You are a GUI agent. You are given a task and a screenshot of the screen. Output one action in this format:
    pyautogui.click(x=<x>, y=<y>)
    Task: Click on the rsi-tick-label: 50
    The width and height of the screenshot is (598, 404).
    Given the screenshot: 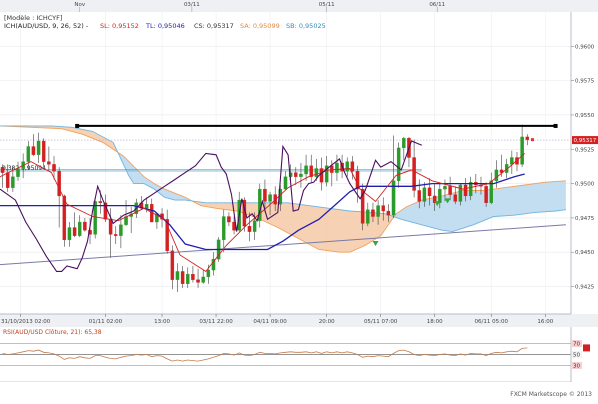 What is the action you would take?
    pyautogui.click(x=576, y=356)
    